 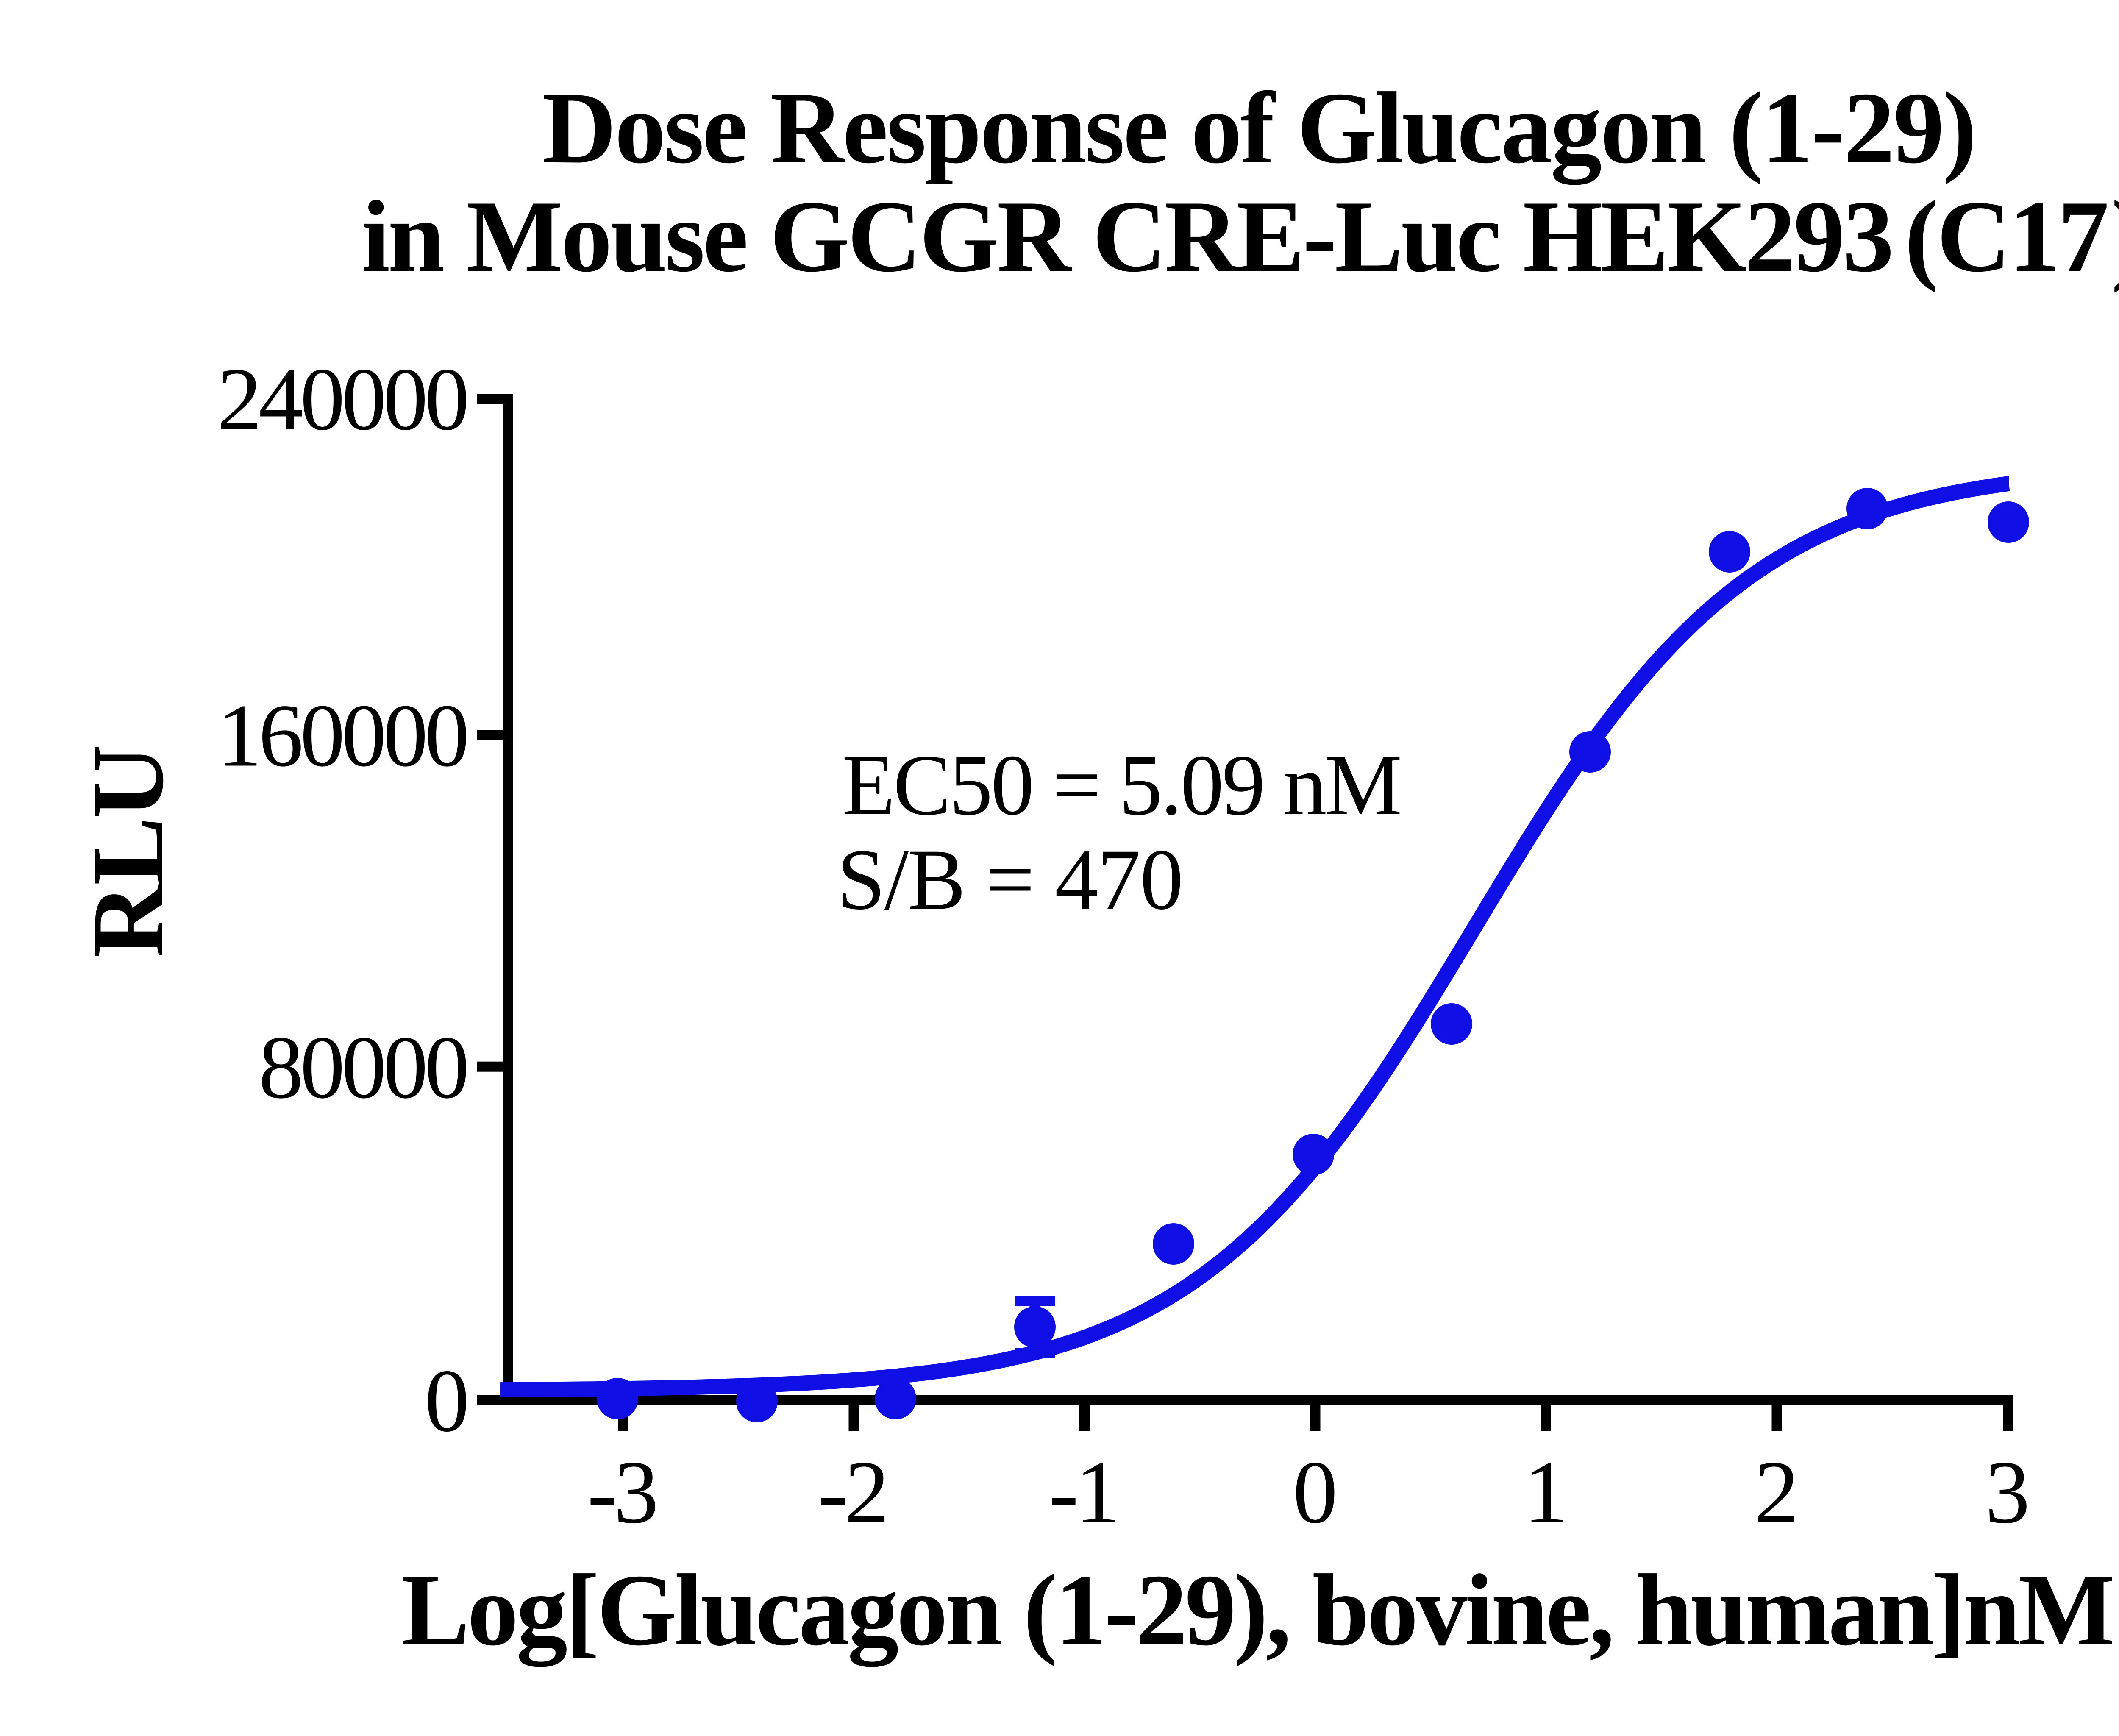 What do you see at coordinates (1545, 1492) in the screenshot?
I see `svg-text: 1` at bounding box center [1545, 1492].